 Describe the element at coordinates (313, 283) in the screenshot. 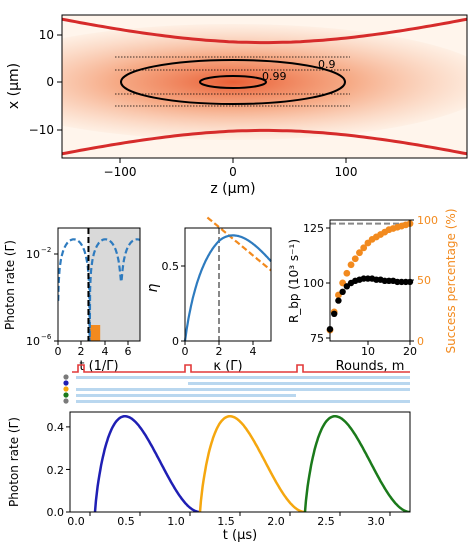

I see `ytick-left: 100` at that location.